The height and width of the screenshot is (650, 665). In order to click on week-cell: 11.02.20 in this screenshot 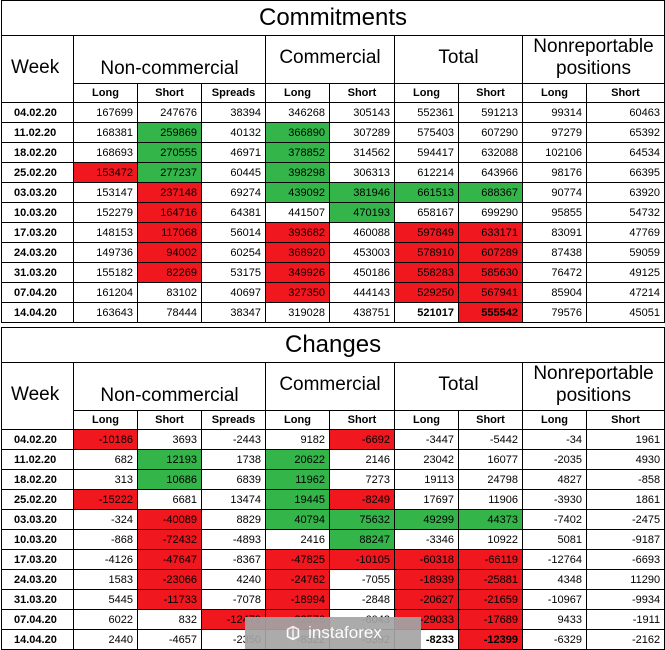, I will do `click(37, 132)`.